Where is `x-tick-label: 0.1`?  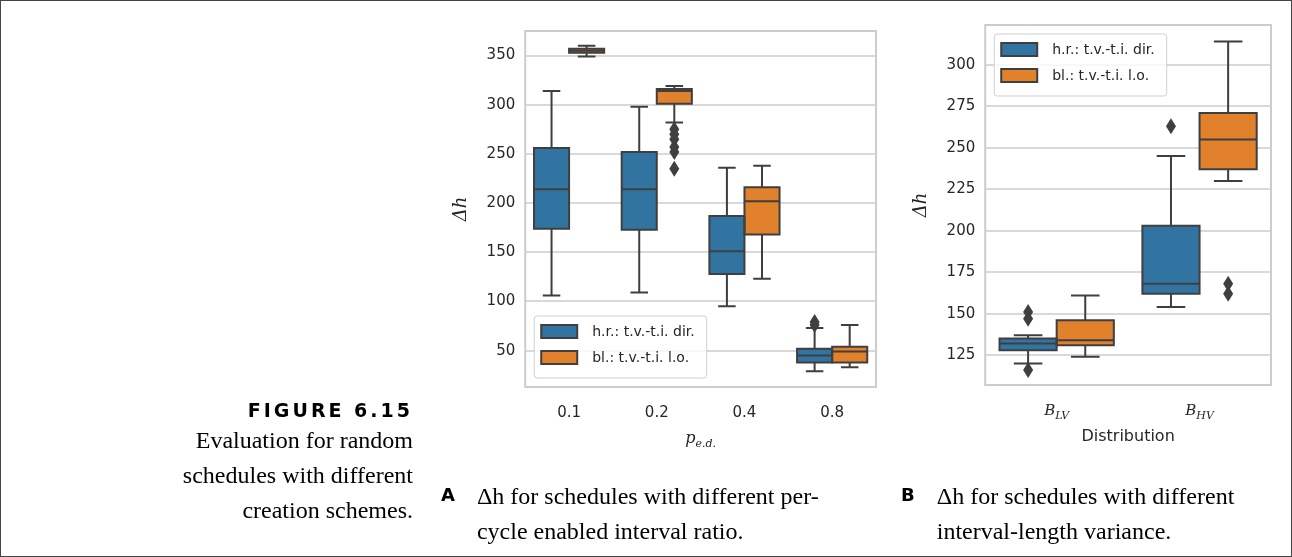 x-tick-label: 0.1 is located at coordinates (569, 412).